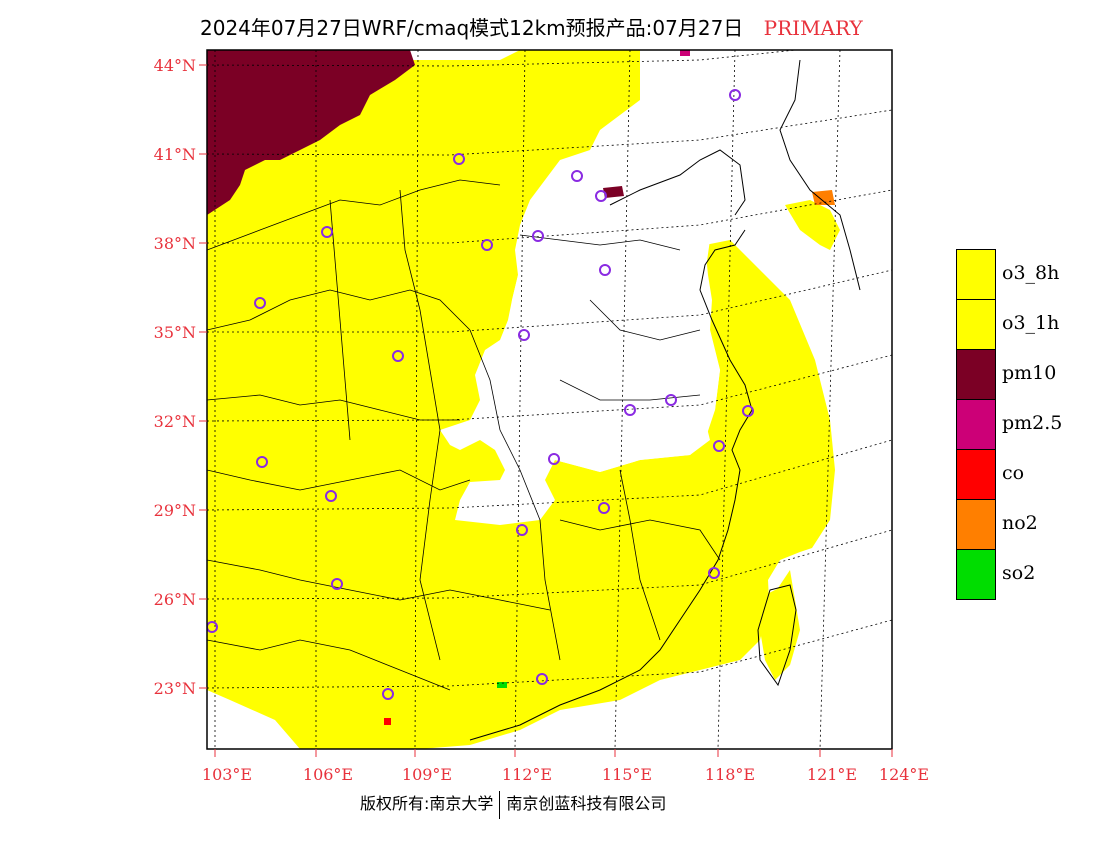 This screenshot has width=1100, height=850. What do you see at coordinates (174, 599) in the screenshot?
I see `lat-label: 26°N` at bounding box center [174, 599].